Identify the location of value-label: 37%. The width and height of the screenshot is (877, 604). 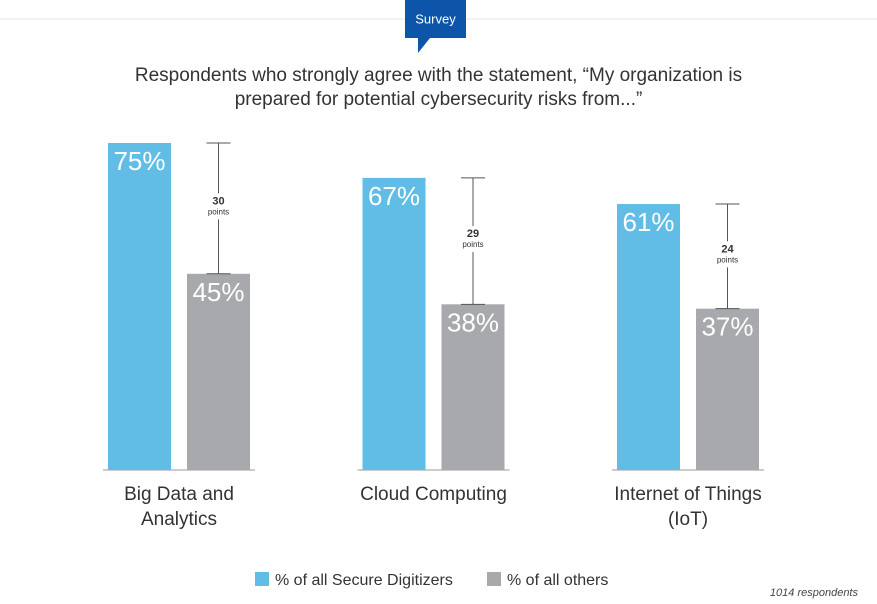
(727, 327).